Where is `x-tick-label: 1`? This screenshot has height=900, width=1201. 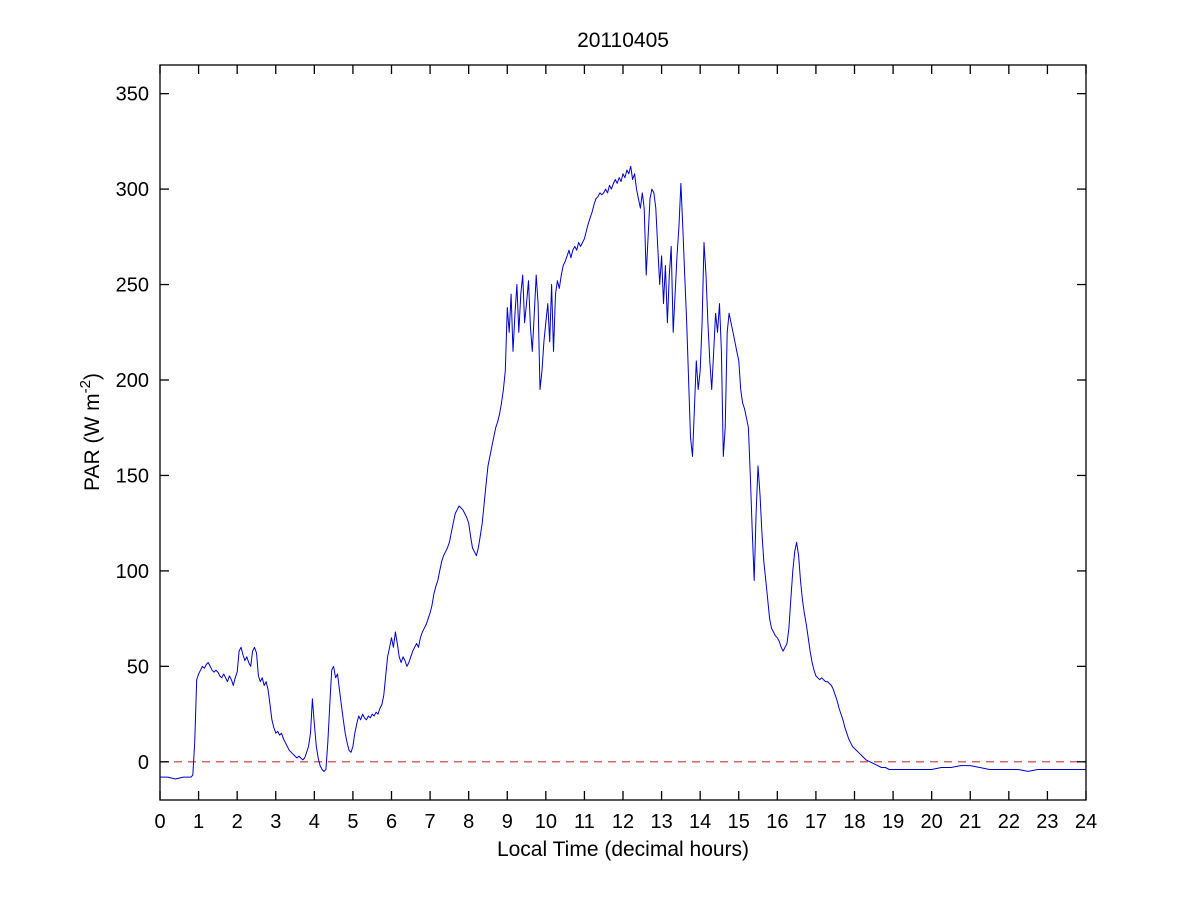
x-tick-label: 1 is located at coordinates (198, 822).